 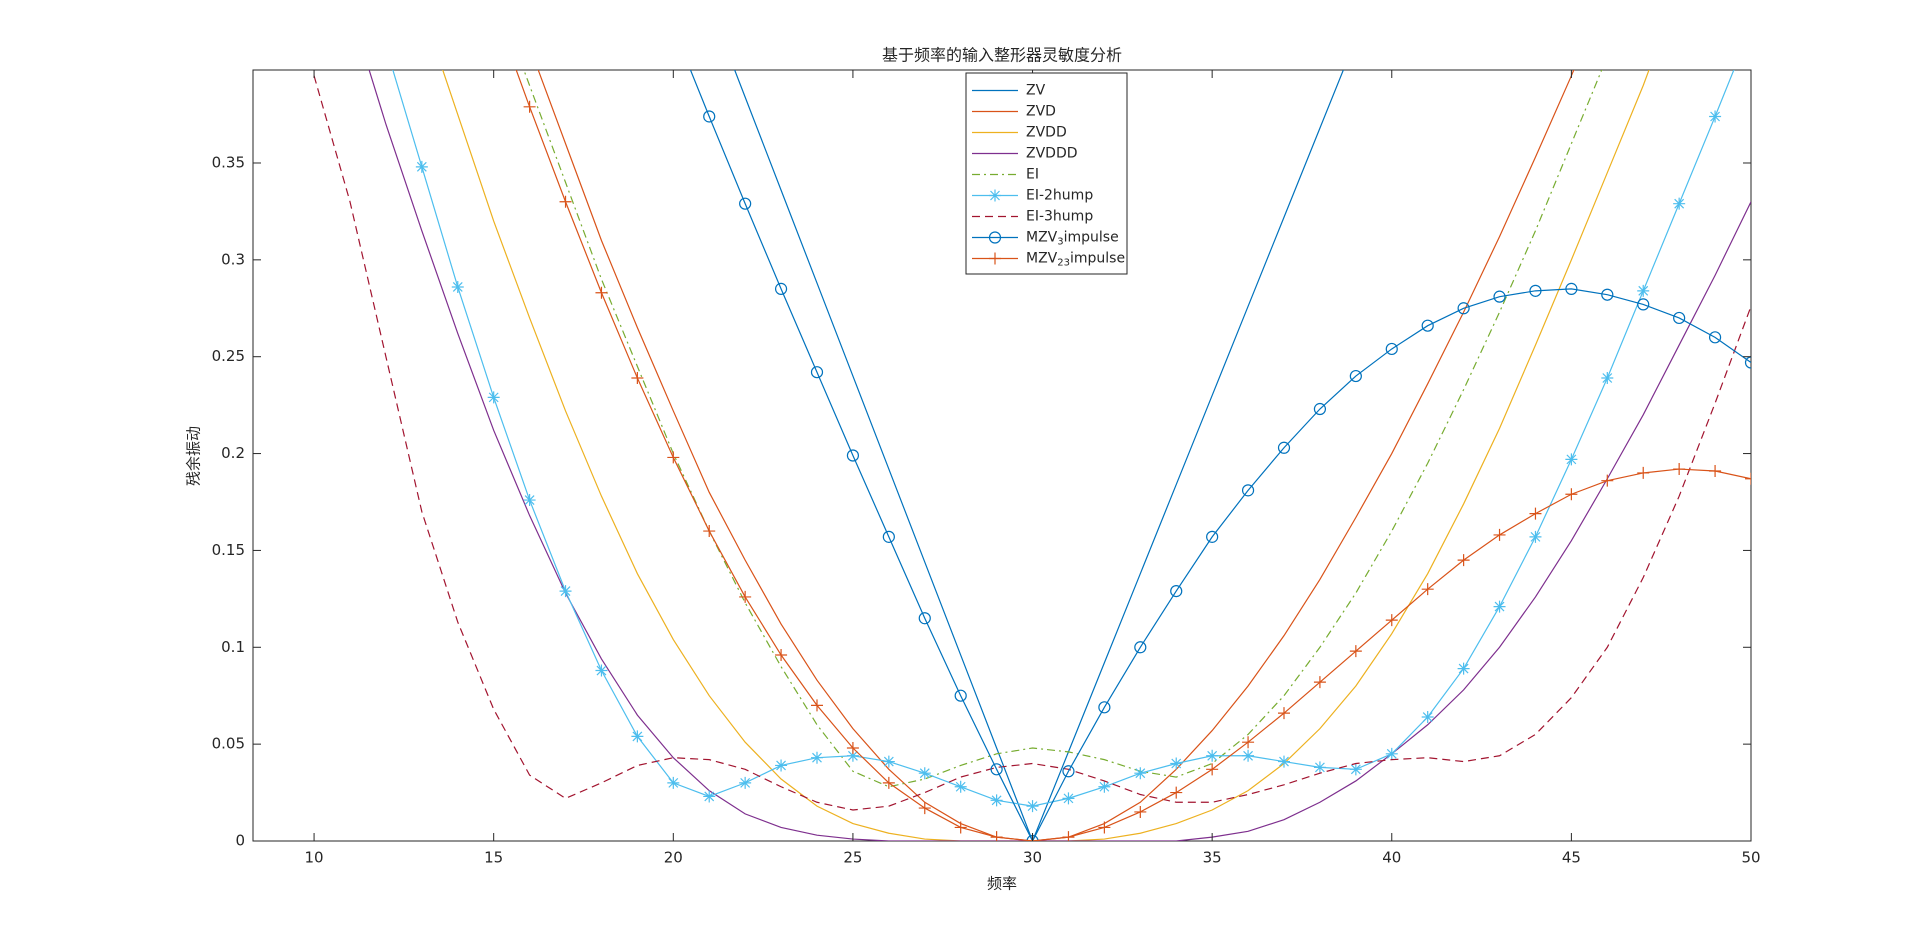 What do you see at coordinates (240, 841) in the screenshot?
I see `y-tick-label: 0` at bounding box center [240, 841].